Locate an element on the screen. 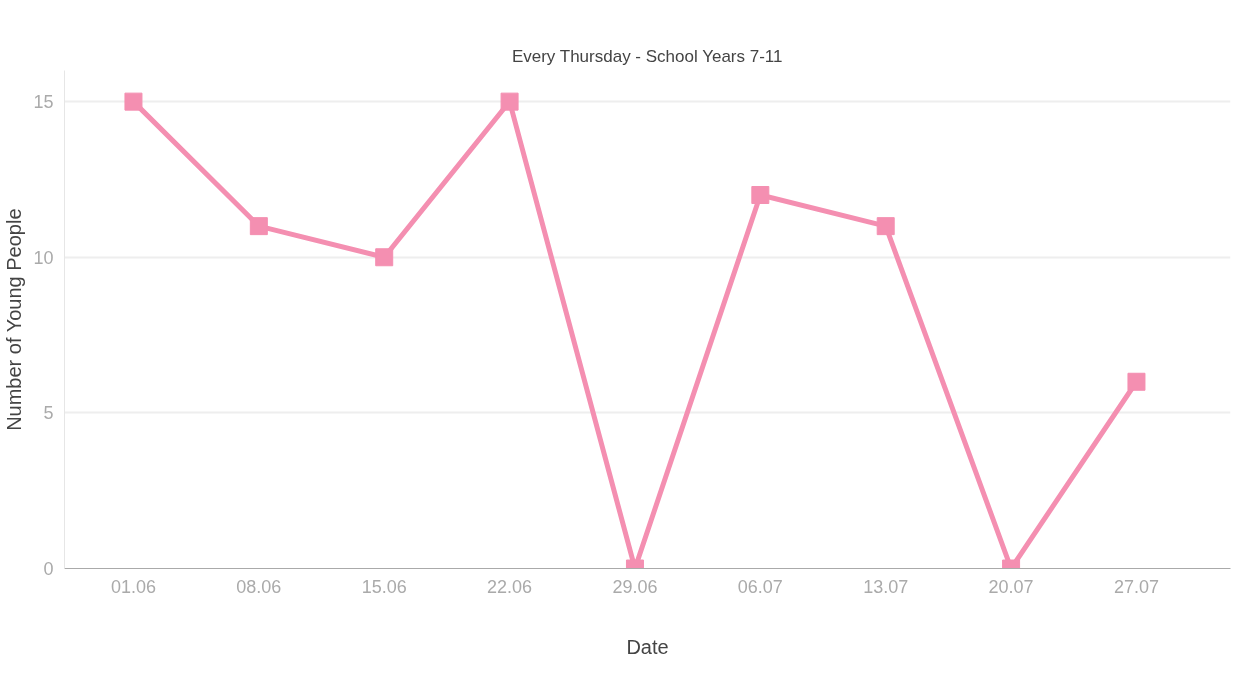 This screenshot has width=1255, height=681. y-tick-label: 5 is located at coordinates (48, 413).